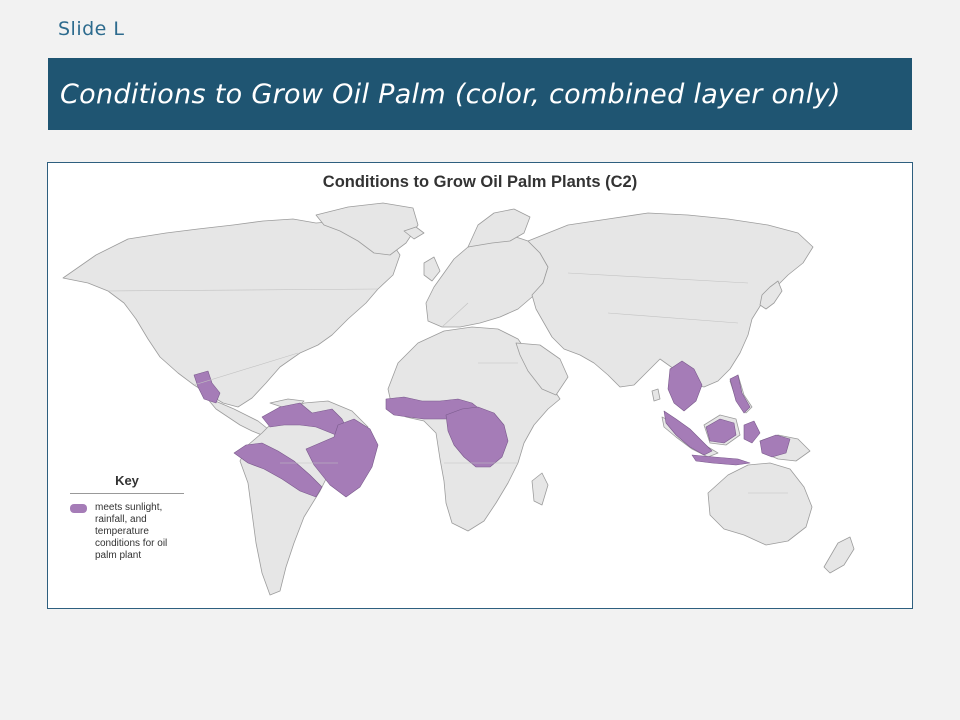 This screenshot has height=720, width=960. Describe the element at coordinates (721, 431) in the screenshot. I see `region-borneo` at that location.